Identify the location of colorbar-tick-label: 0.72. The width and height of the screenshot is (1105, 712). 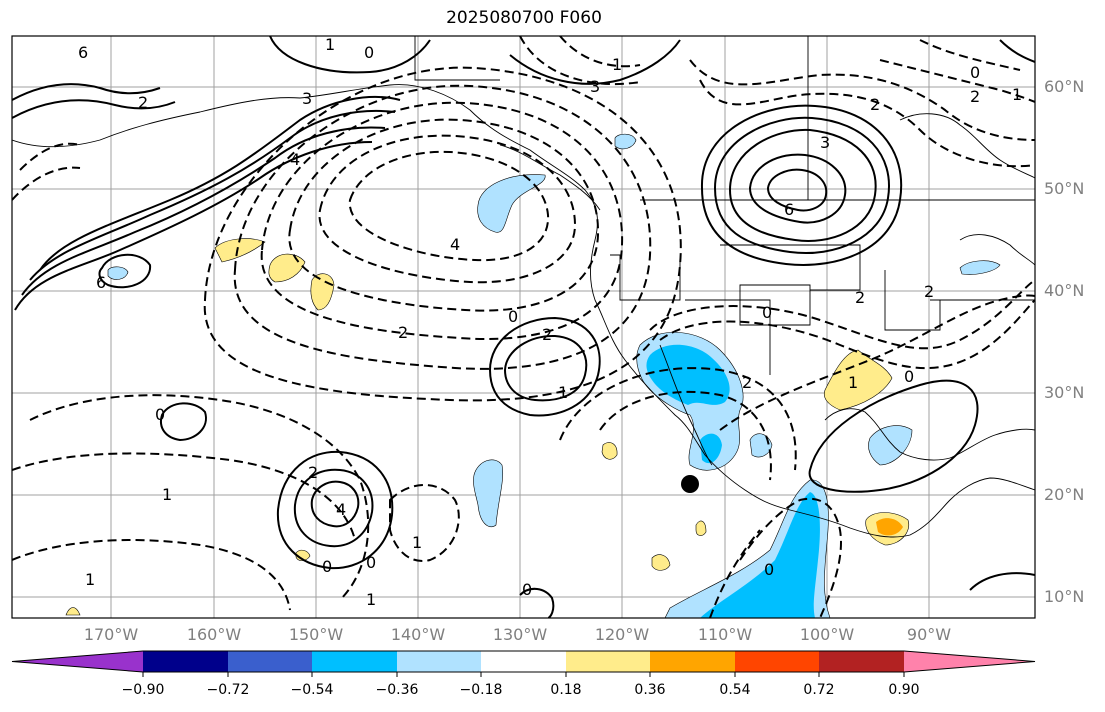
(819, 690).